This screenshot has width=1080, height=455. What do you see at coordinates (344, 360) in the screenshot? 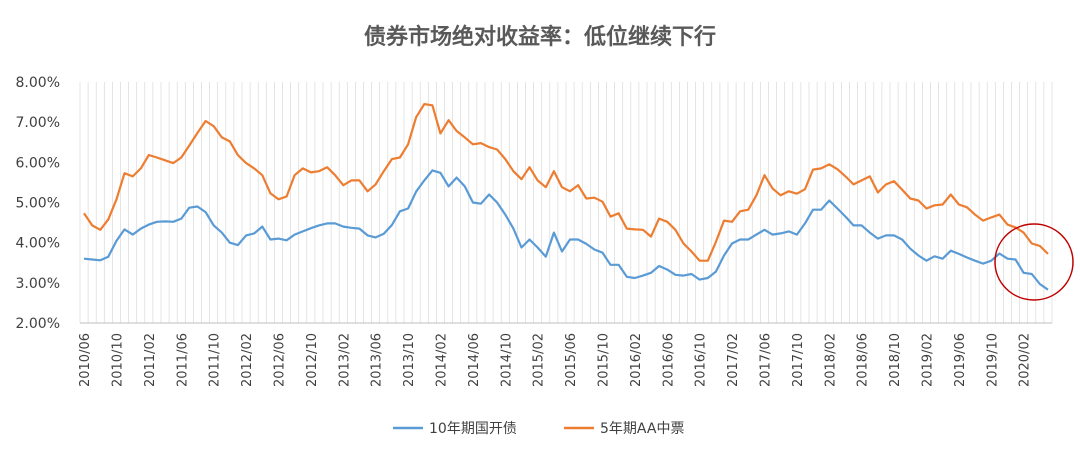
I see `x-tick-label: 2013/02` at bounding box center [344, 360].